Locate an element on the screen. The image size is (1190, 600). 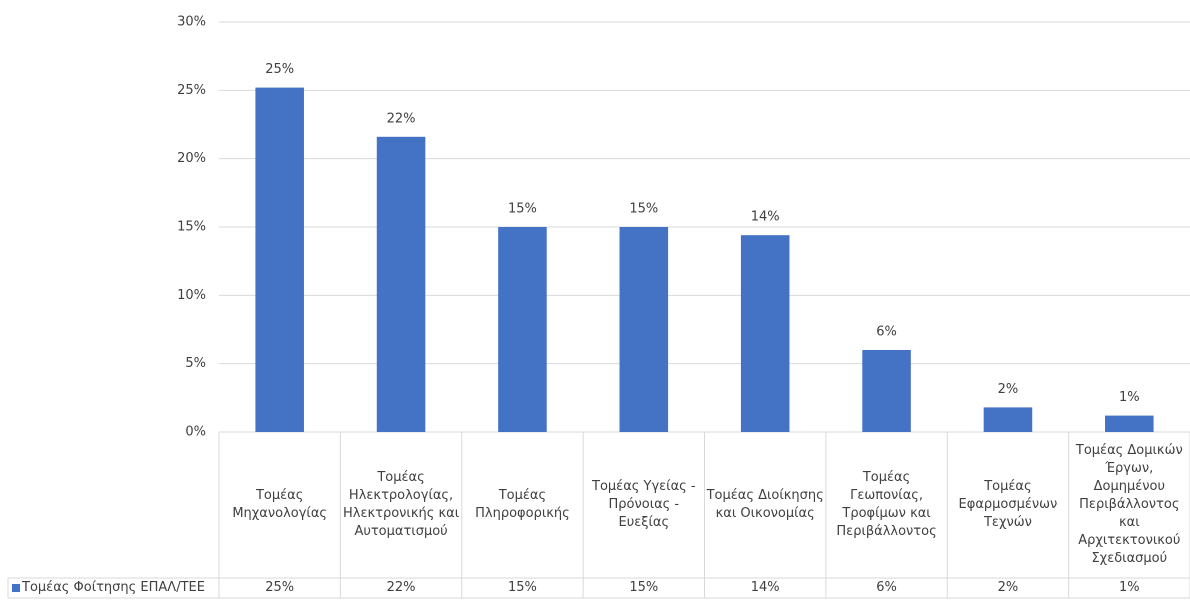
y-tick-label: 0% is located at coordinates (195, 432).